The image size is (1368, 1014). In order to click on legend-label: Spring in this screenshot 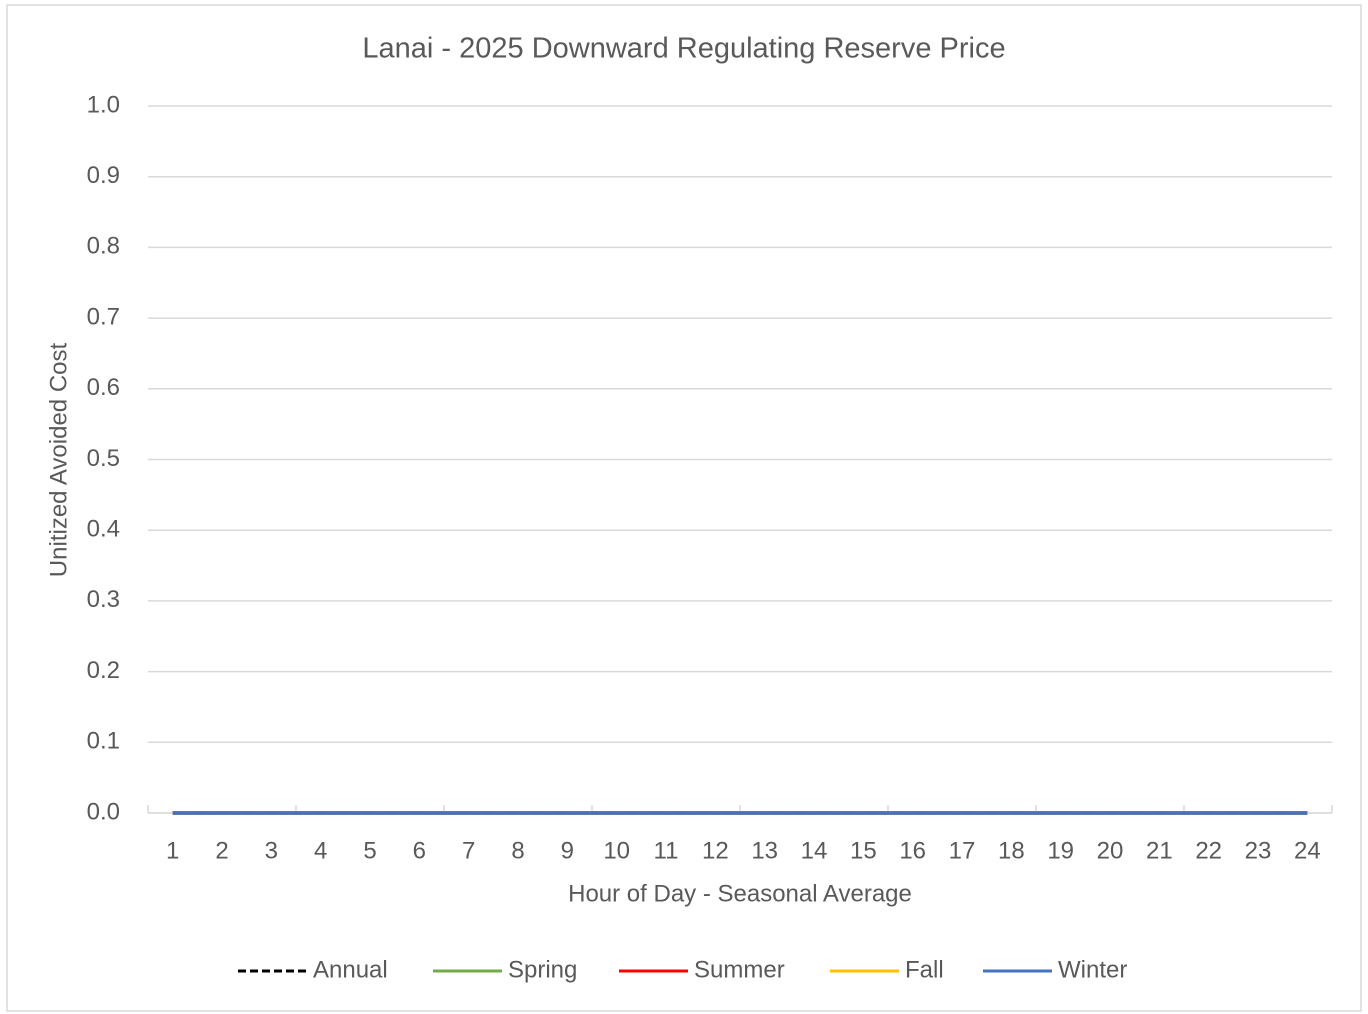, I will do `click(542, 969)`.